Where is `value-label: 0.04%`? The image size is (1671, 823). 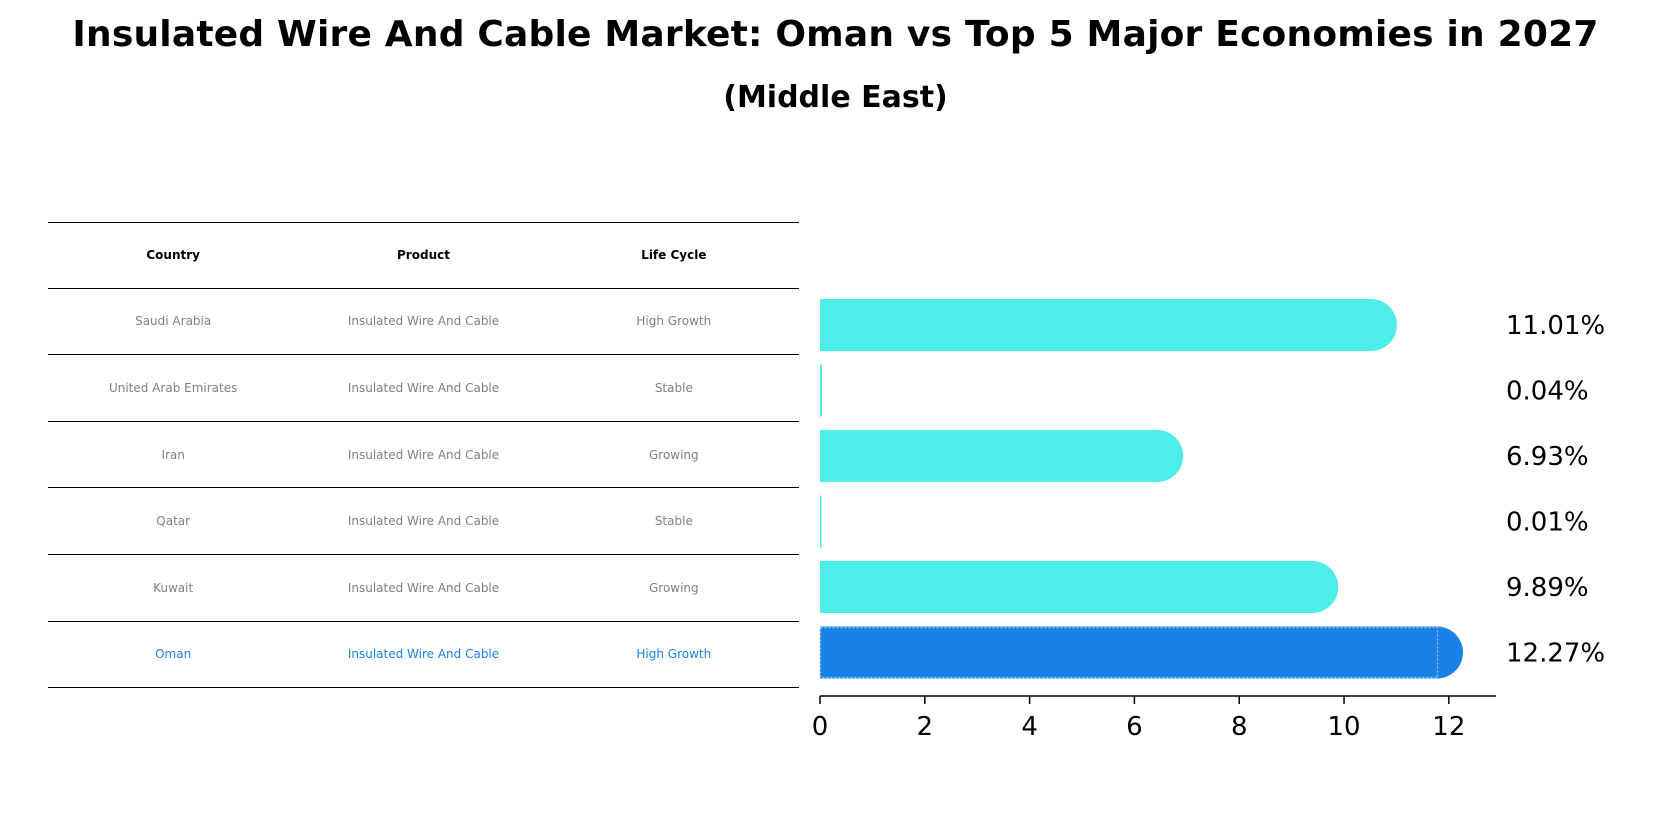 value-label: 0.04% is located at coordinates (1547, 392).